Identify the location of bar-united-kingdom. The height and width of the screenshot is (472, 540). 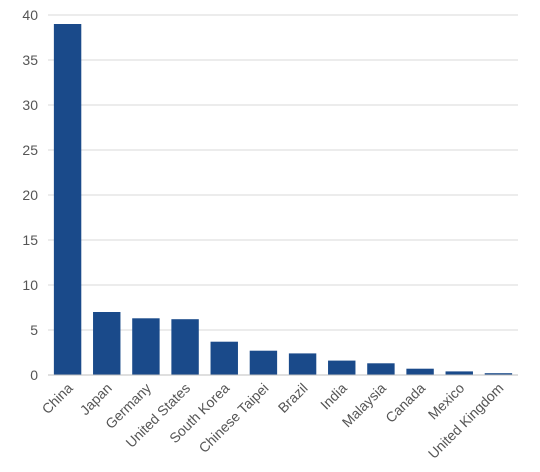
(498, 374).